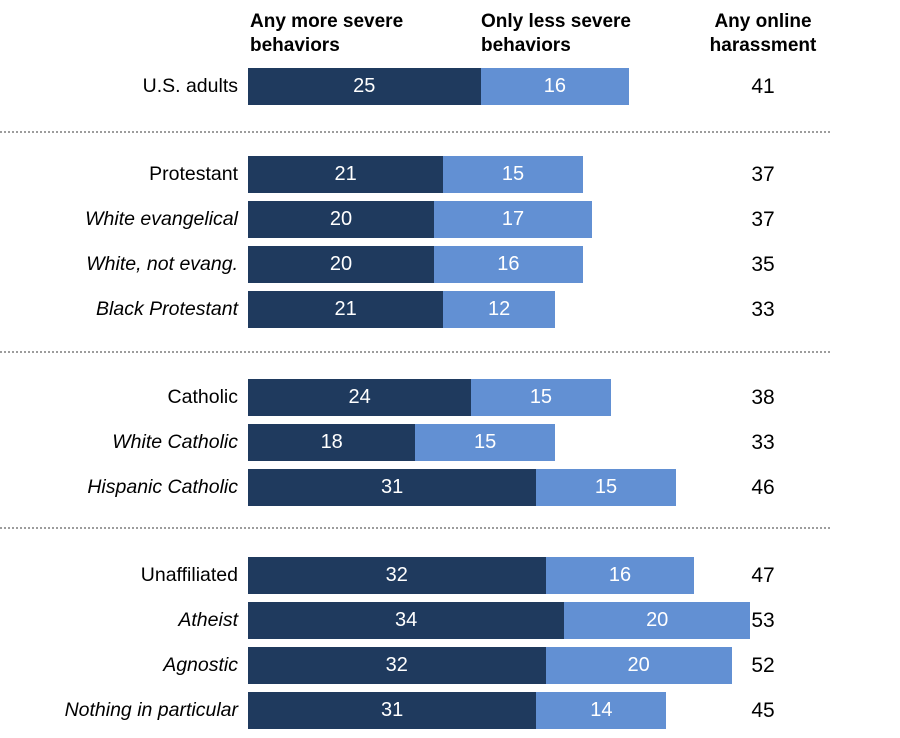 This screenshot has width=900, height=738. I want to click on bar-segment-less-severe-value: 17, so click(513, 219).